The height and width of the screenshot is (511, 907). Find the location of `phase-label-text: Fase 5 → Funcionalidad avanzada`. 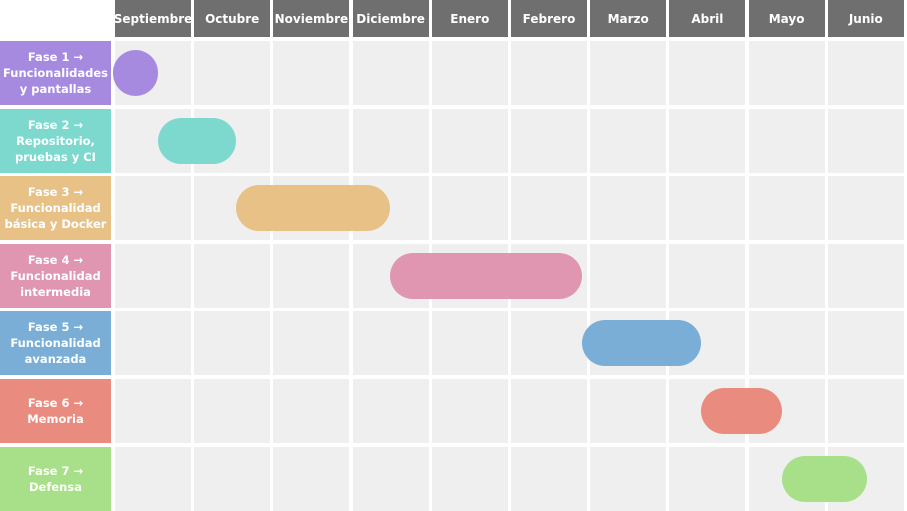

phase-label-text: Fase 5 → Funcionalidad avanzada is located at coordinates (55, 343).